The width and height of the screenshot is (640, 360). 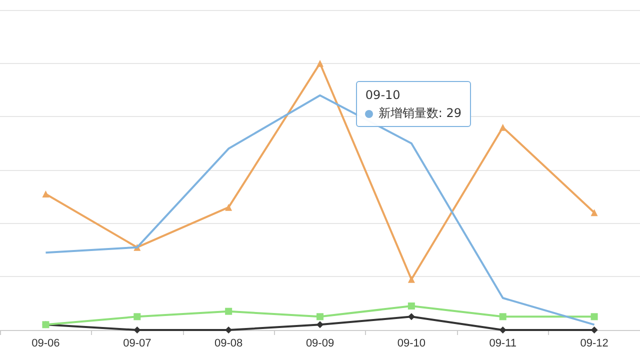 I want to click on x-tick-label: 09-06, so click(x=46, y=344).